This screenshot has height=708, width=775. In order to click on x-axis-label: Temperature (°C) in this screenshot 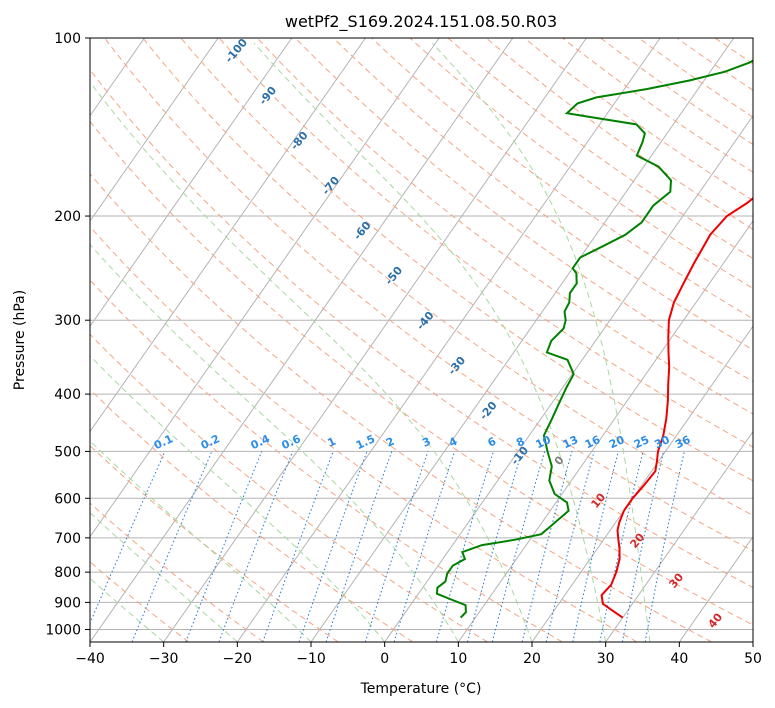, I will do `click(421, 689)`.